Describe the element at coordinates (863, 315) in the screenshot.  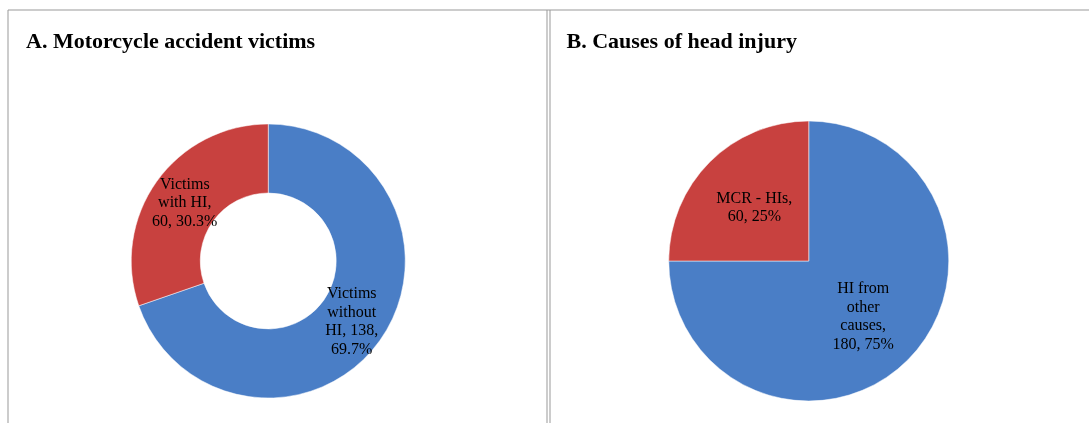
I see `slice-label: HI from other causes, 180, 75%` at that location.